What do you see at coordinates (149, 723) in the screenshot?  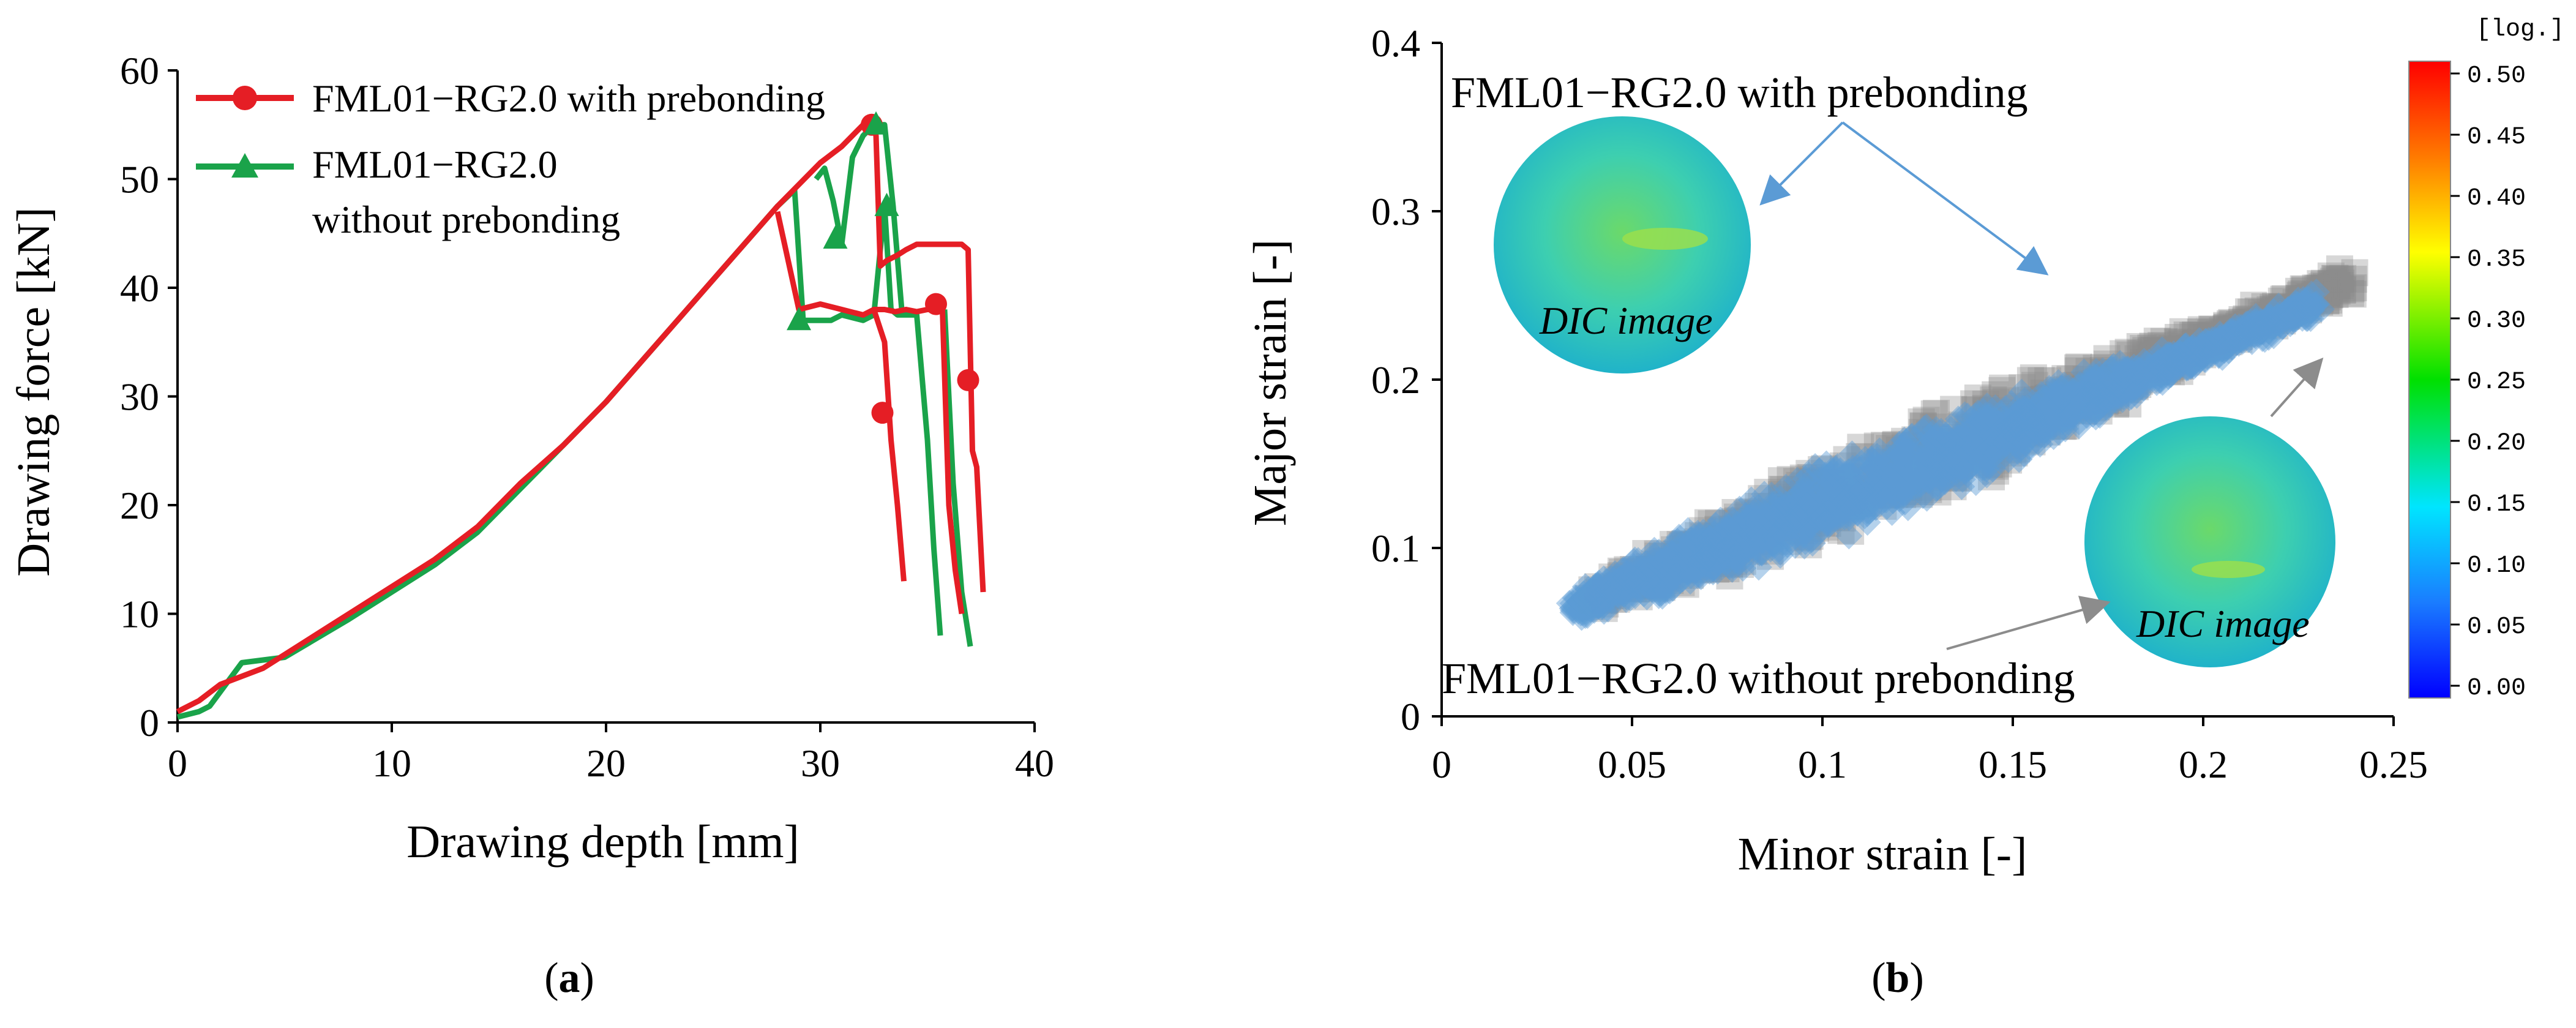 I see `chart-a-y-tick-label: 0` at bounding box center [149, 723].